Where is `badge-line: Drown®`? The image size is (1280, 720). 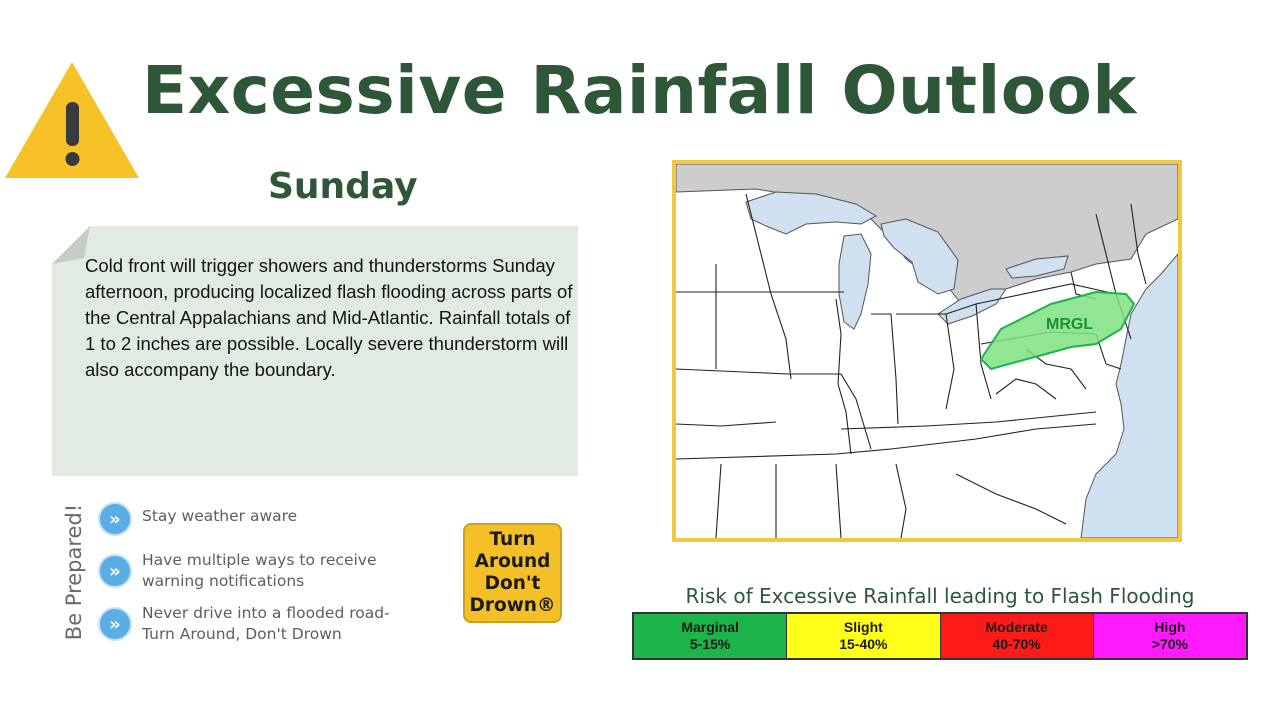 badge-line: Drown® is located at coordinates (512, 605).